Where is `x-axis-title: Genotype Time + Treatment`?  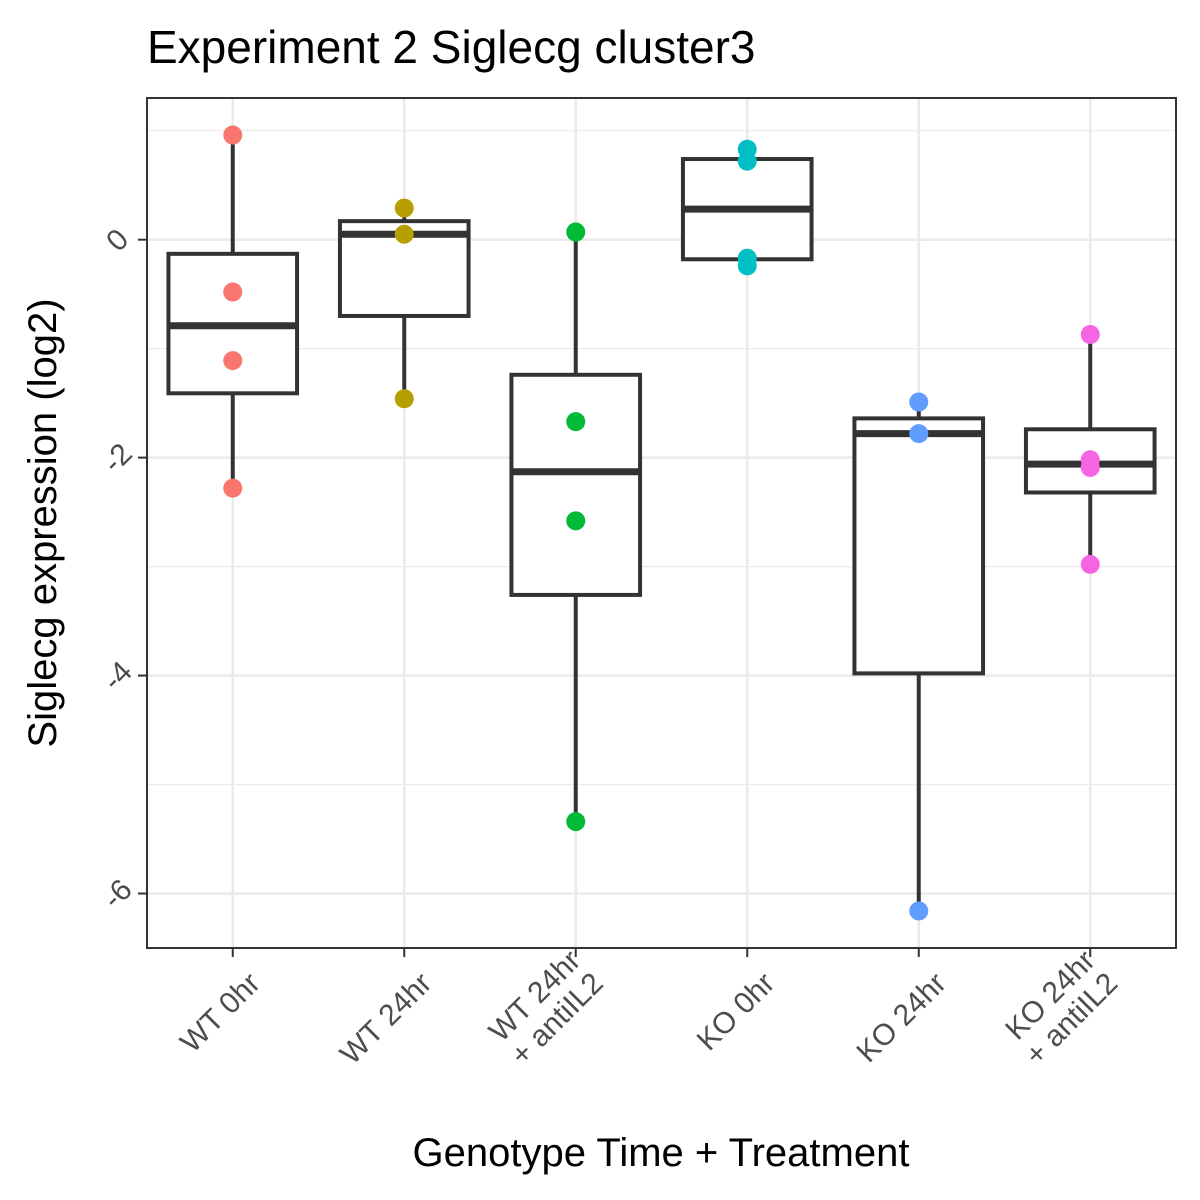 x-axis-title: Genotype Time + Treatment is located at coordinates (661, 1153).